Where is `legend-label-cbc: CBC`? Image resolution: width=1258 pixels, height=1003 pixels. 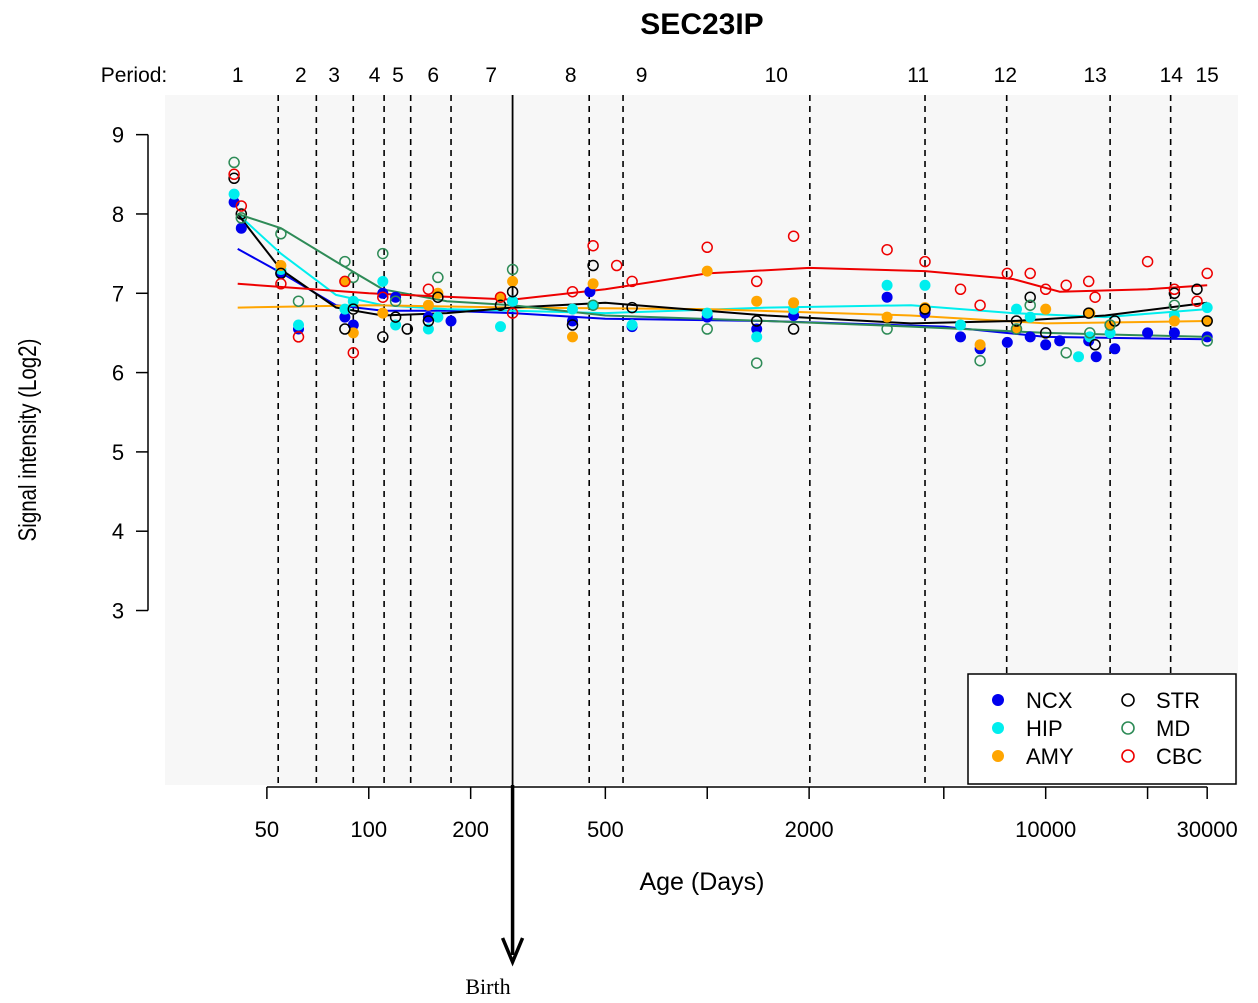
legend-label-cbc: CBC is located at coordinates (1179, 756).